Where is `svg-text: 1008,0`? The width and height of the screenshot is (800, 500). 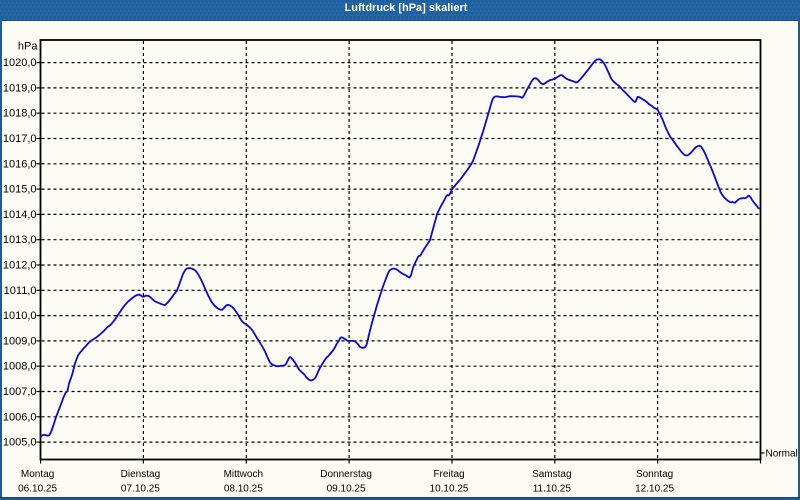
svg-text: 1008,0 is located at coordinates (20, 367).